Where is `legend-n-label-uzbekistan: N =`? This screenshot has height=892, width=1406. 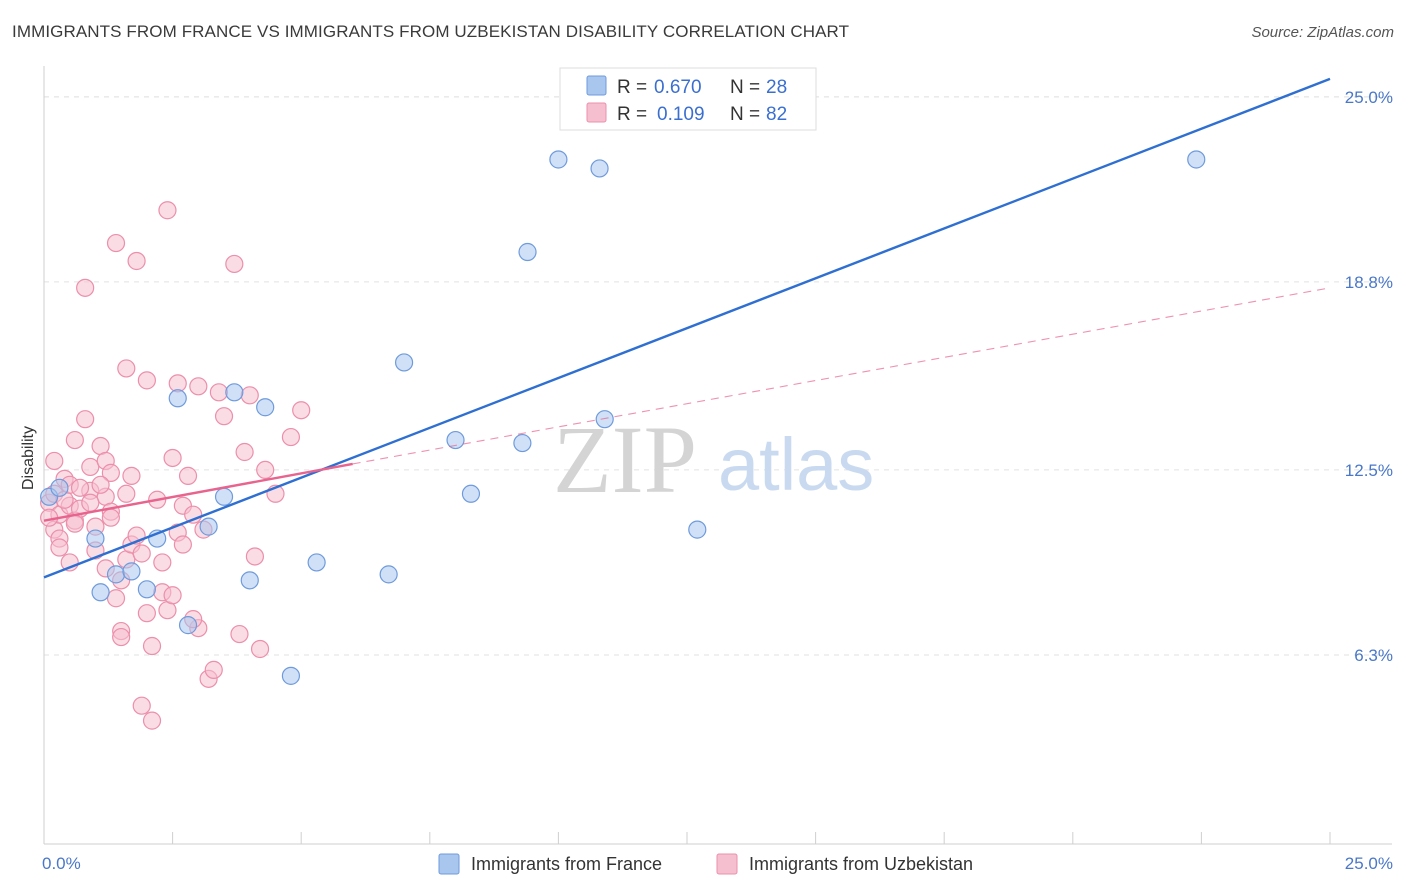 legend-n-label-uzbekistan: N = is located at coordinates (745, 114).